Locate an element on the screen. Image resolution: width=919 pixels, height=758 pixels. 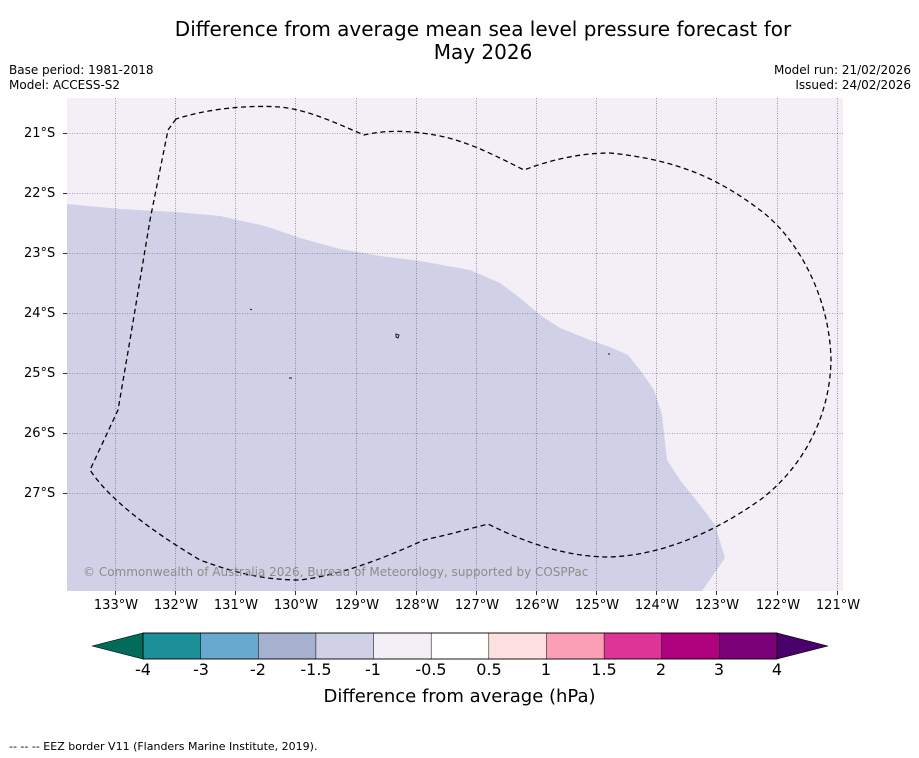
lon-label-127w: 127°W is located at coordinates (477, 605).